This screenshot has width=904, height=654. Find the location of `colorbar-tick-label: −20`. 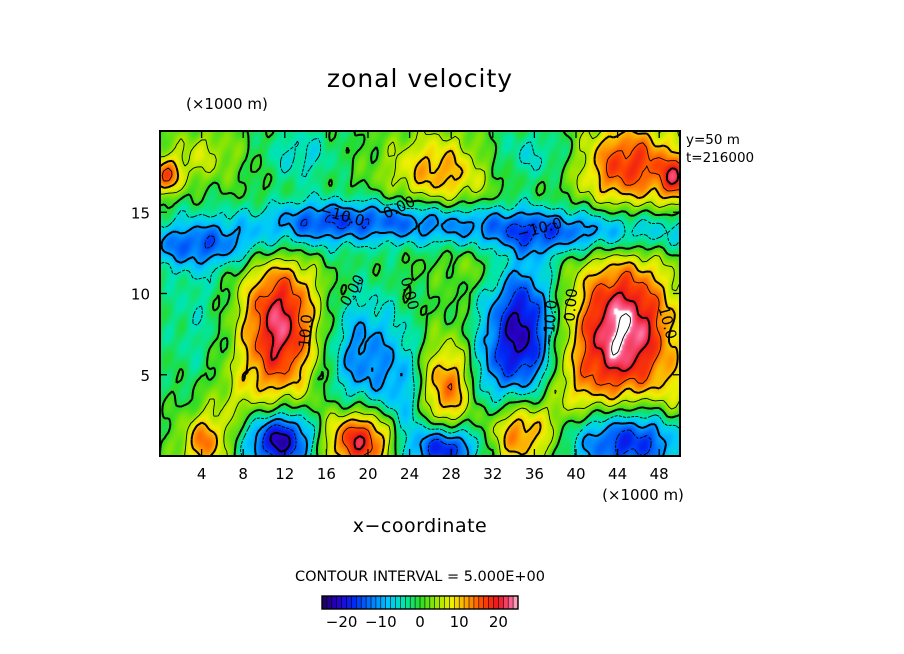

colorbar-tick-label: −20 is located at coordinates (342, 622).